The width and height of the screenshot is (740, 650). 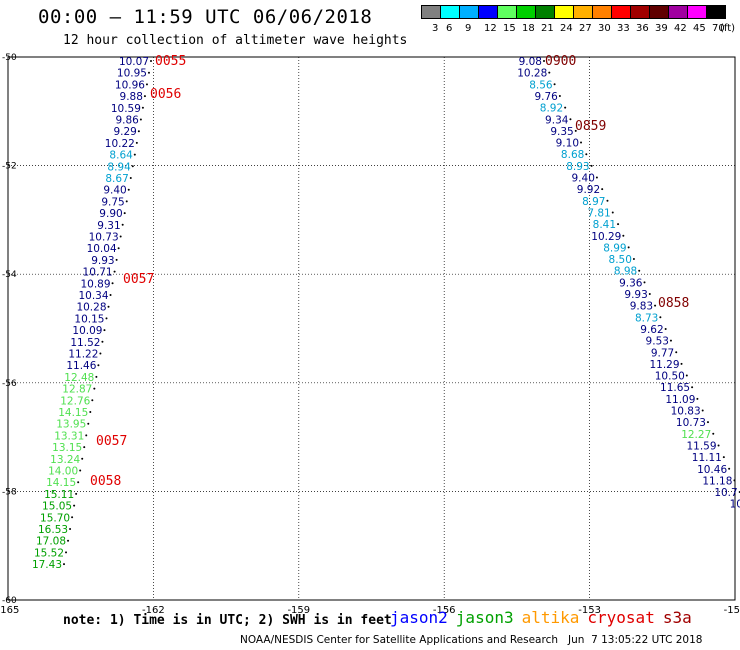 I want to click on wave-height-label: 10.83, so click(x=686, y=412).